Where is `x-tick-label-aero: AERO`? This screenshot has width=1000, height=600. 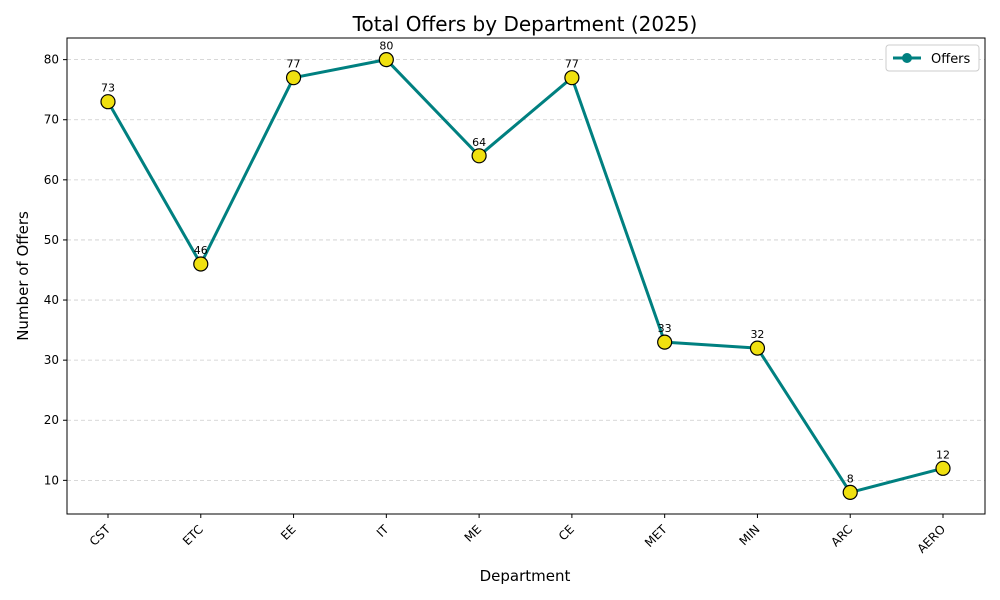
x-tick-label-aero: AERO is located at coordinates (931, 539).